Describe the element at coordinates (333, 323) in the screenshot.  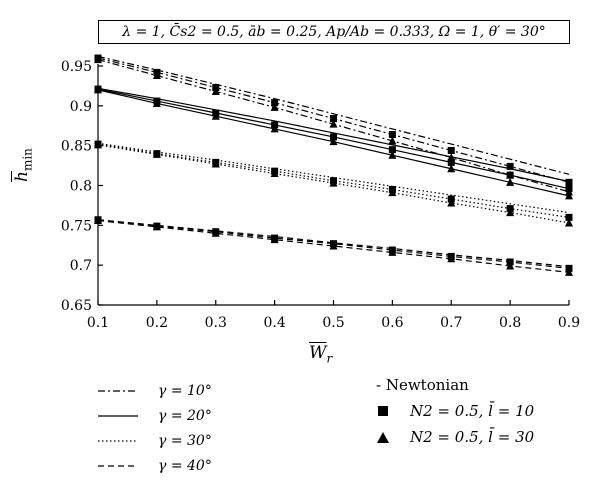
I see `x-tick-label: 0.5` at that location.